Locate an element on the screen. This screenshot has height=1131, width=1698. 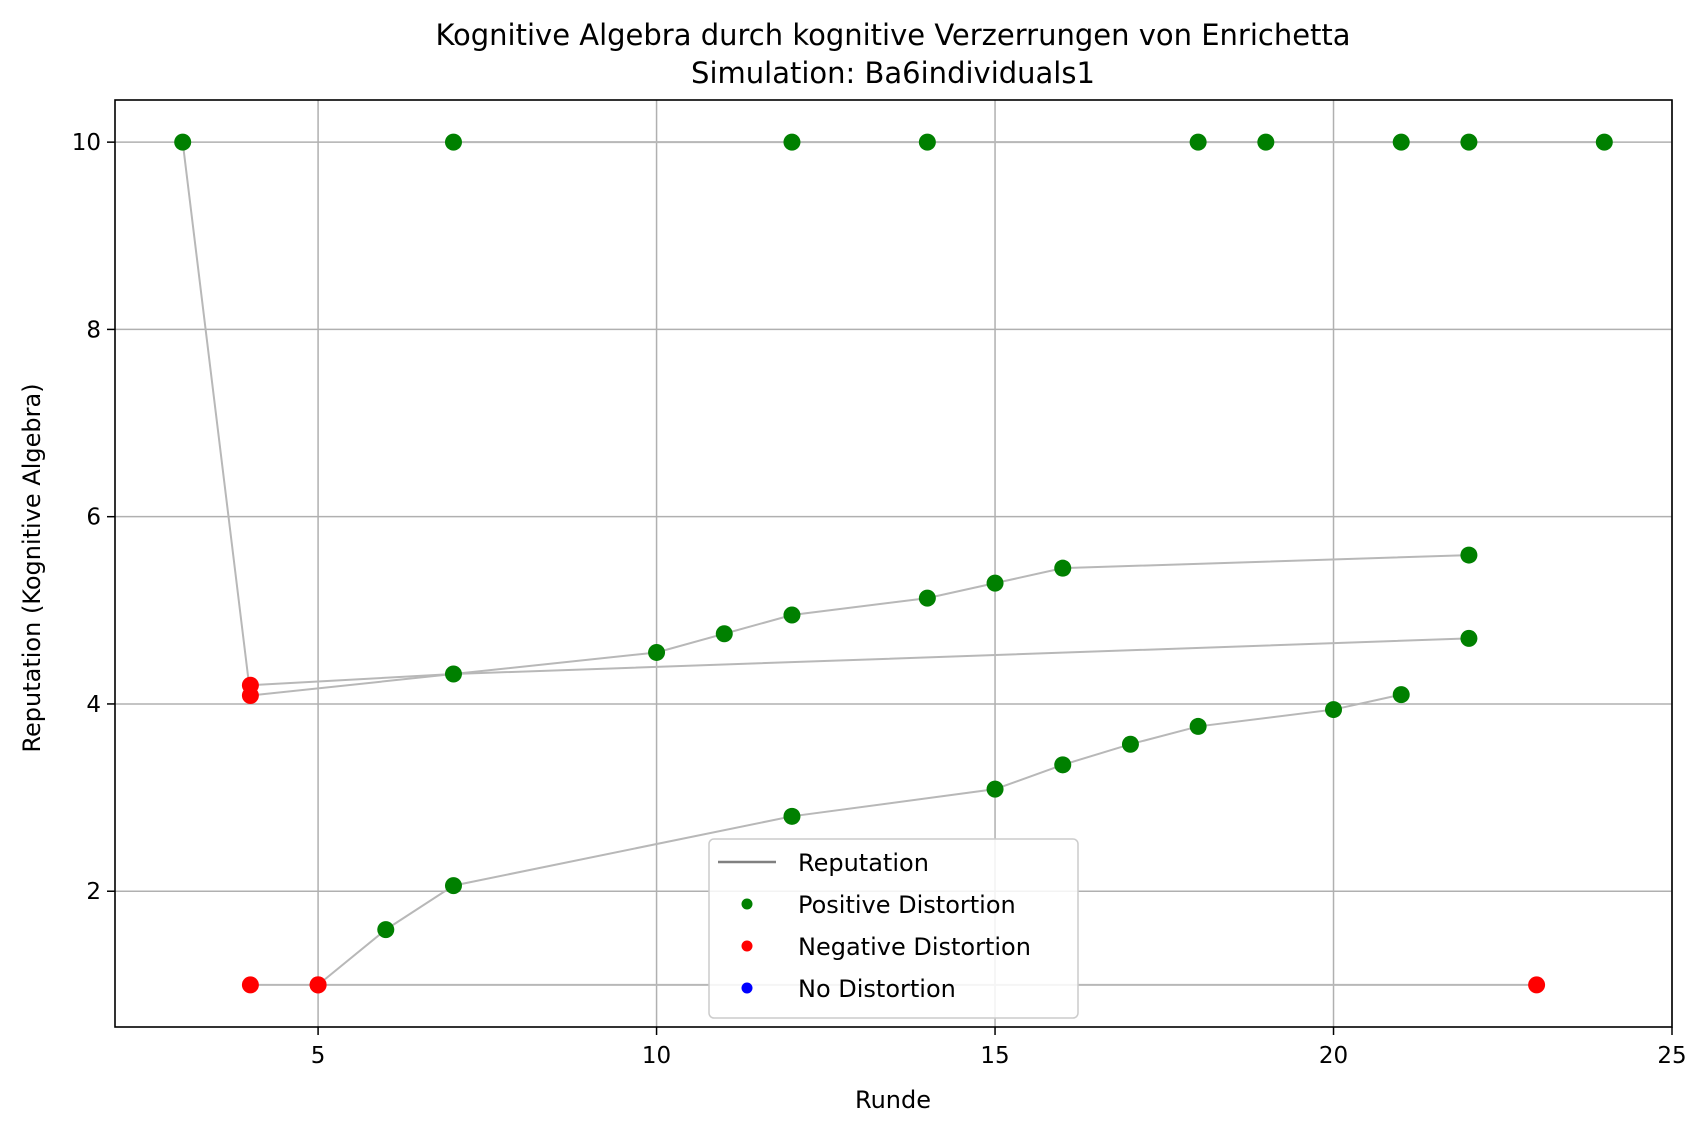
legend-box is located at coordinates (893, 928).